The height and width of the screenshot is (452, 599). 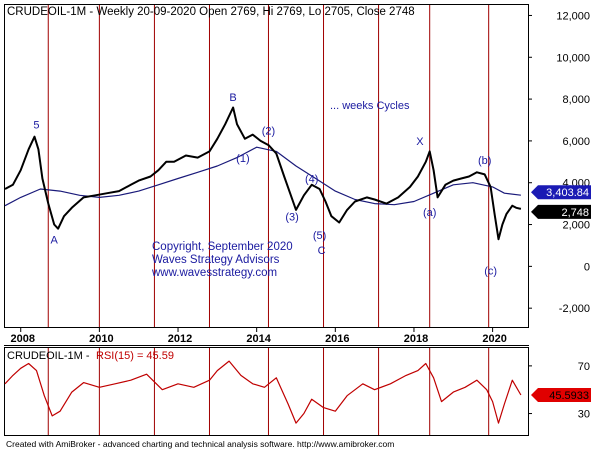 What do you see at coordinates (54, 240) in the screenshot?
I see `wave-label: A` at bounding box center [54, 240].